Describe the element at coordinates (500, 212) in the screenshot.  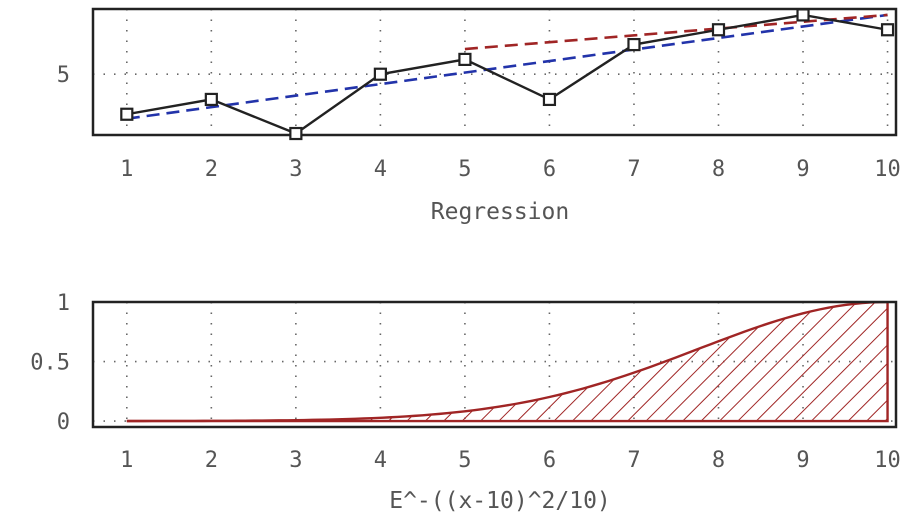
I see `top-x-axis-label: Regression` at that location.